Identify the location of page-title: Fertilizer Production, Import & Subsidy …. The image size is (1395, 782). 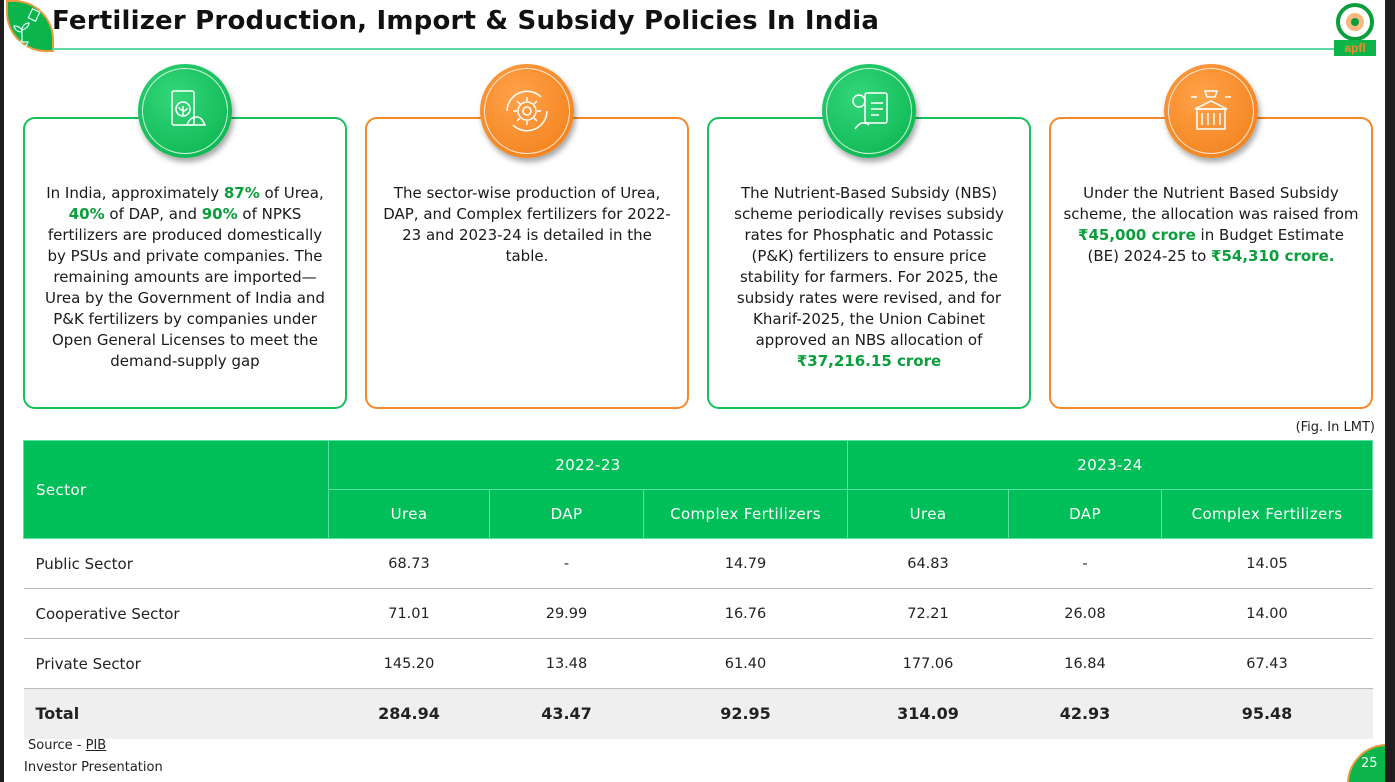
(466, 21).